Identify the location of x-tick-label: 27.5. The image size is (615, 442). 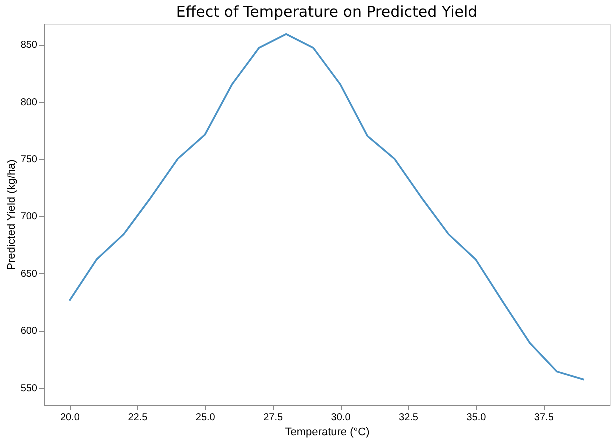
(274, 418).